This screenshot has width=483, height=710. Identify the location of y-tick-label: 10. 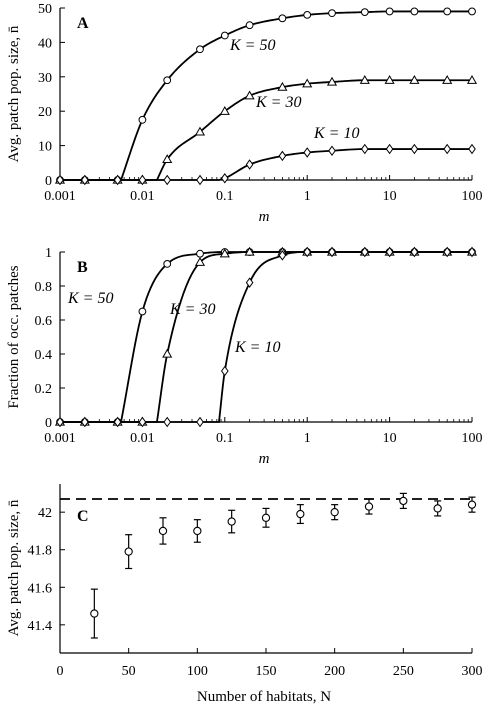
(45, 147).